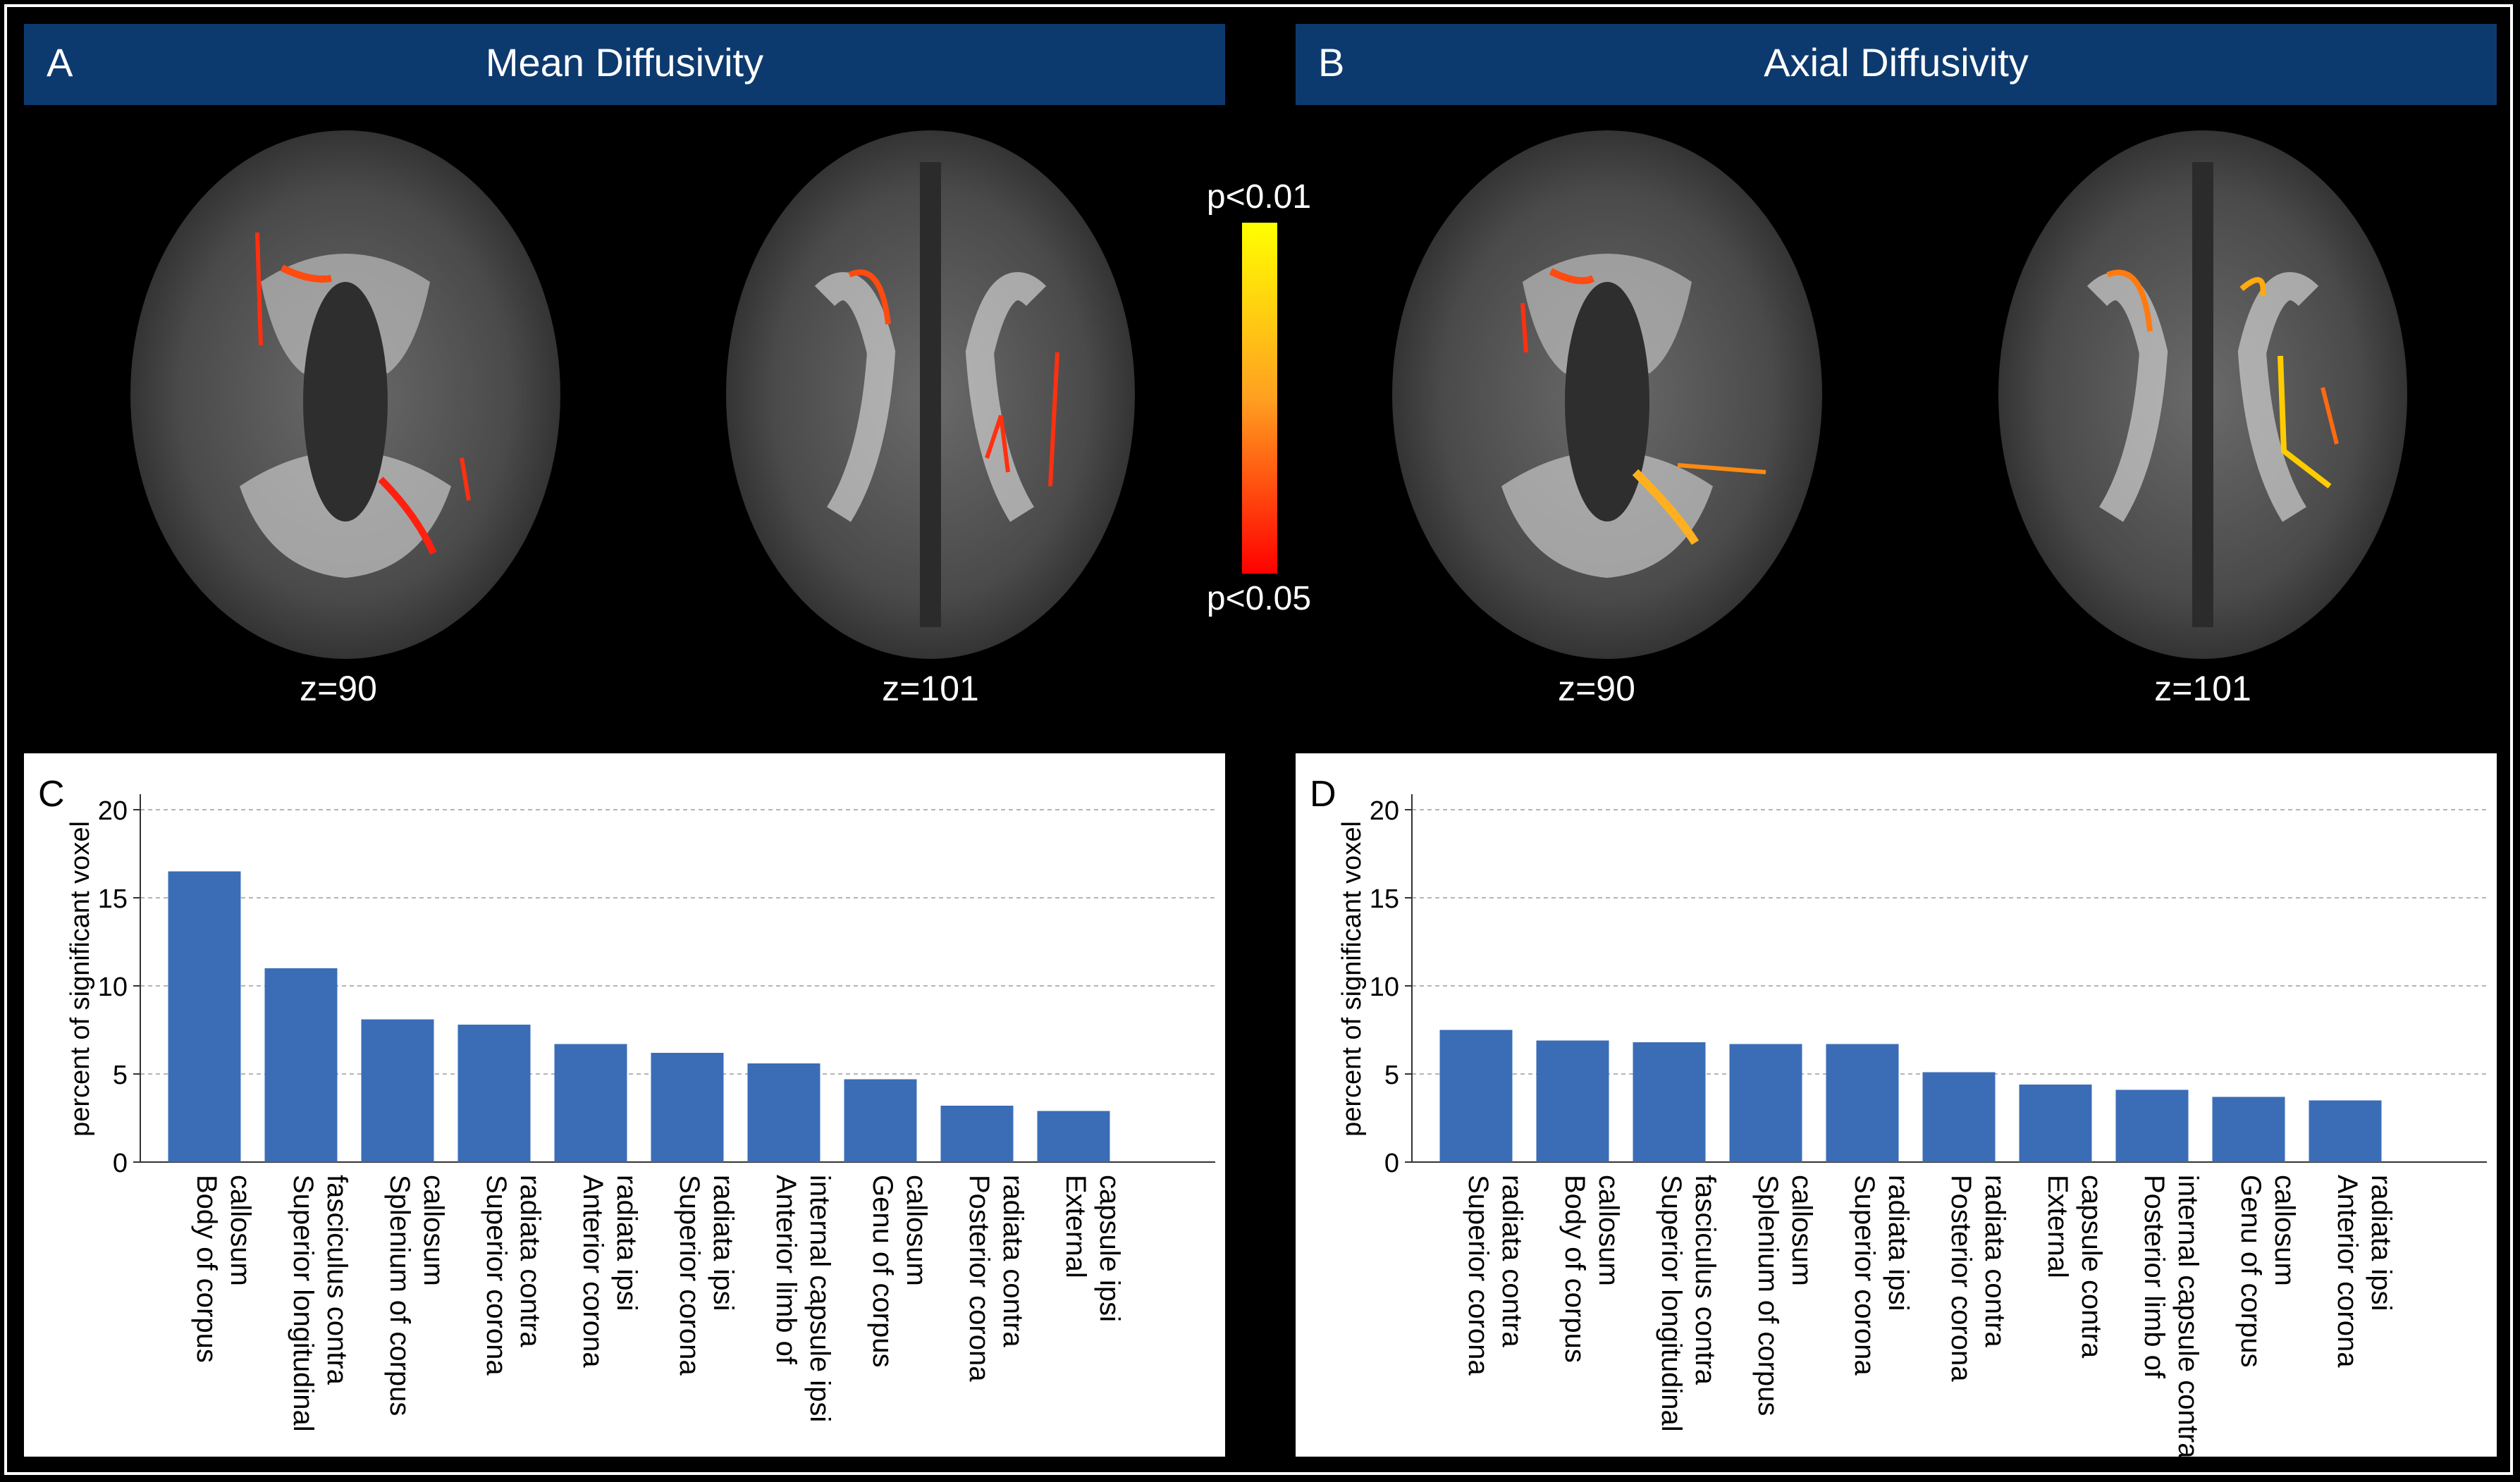  What do you see at coordinates (1259, 398) in the screenshot?
I see `colorbar` at bounding box center [1259, 398].